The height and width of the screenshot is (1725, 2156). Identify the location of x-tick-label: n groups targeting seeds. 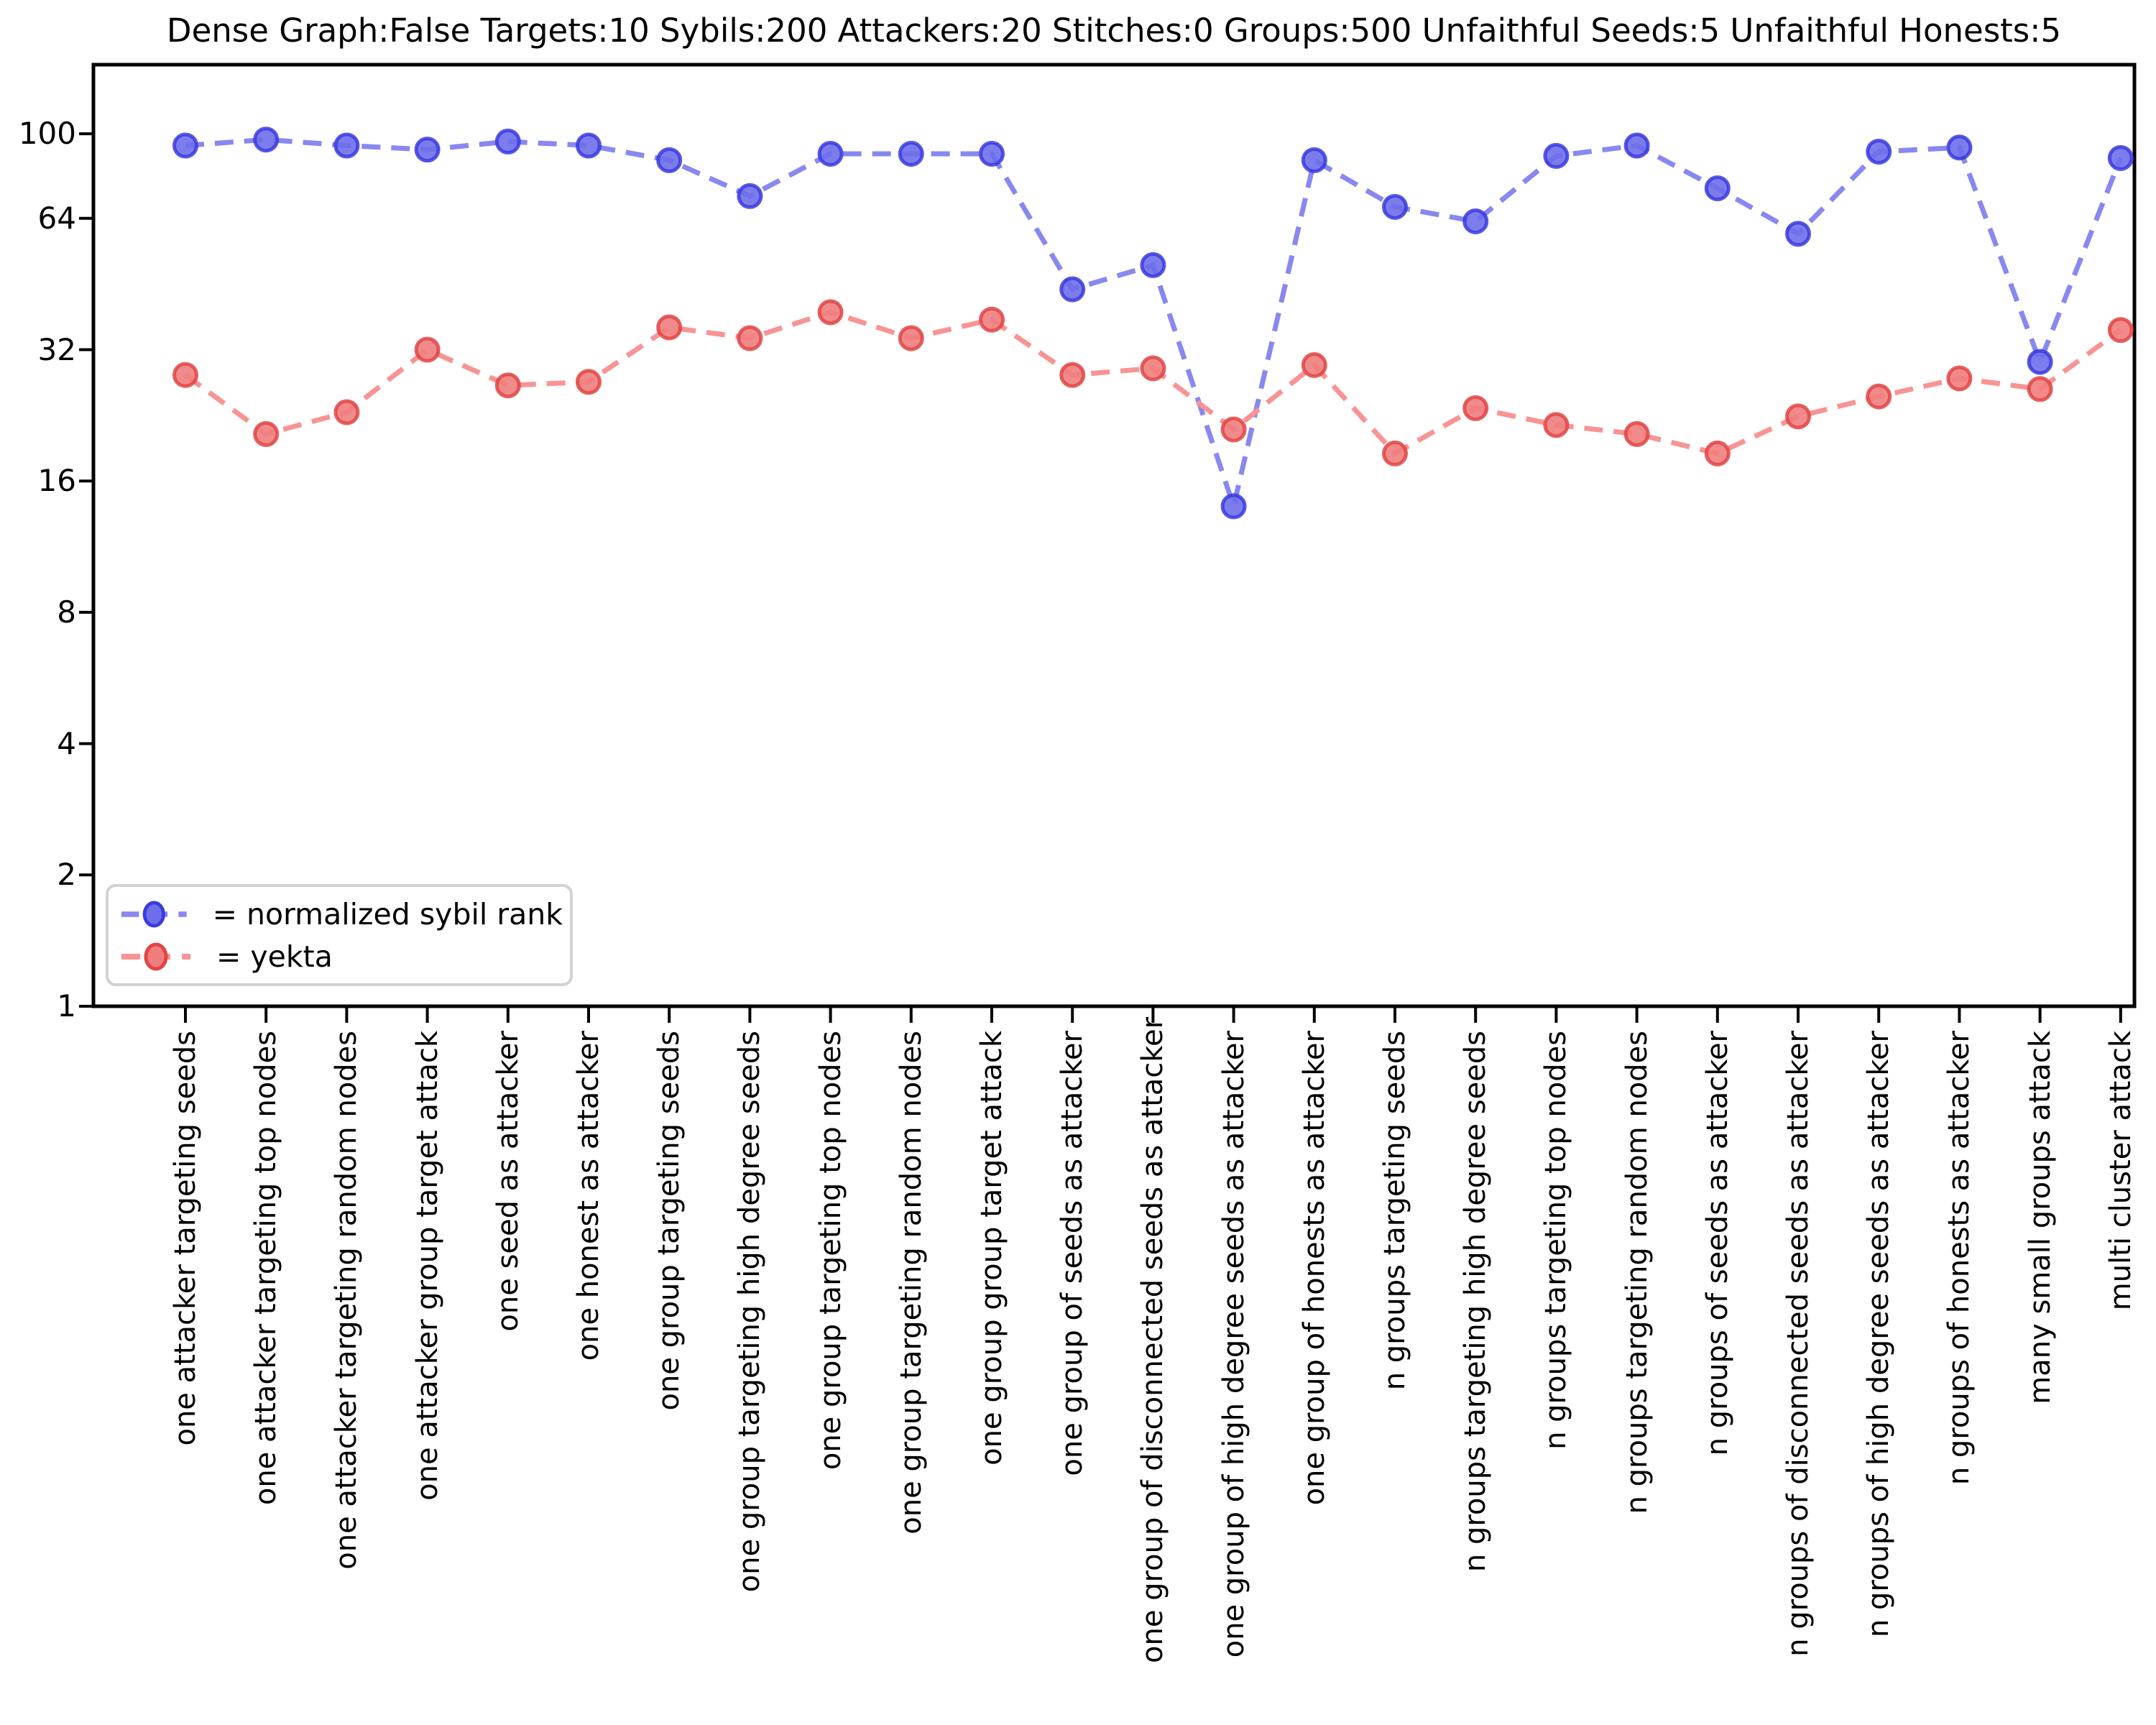
(1394, 1211).